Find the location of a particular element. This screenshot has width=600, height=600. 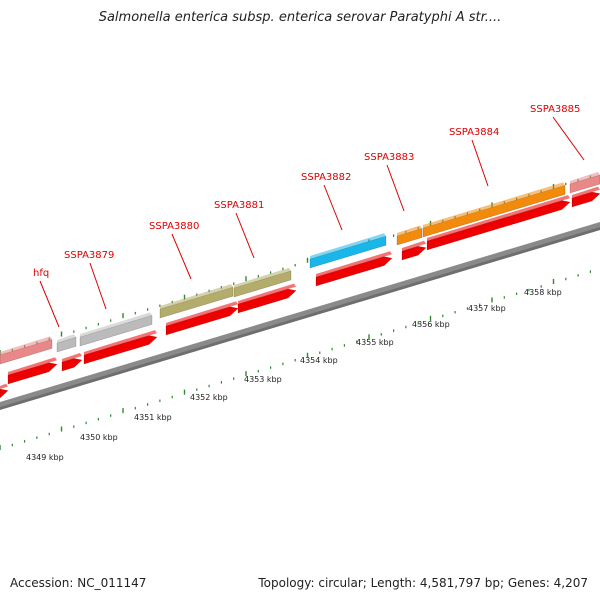

gene-bar-sspa3882 is located at coordinates (348, 252).